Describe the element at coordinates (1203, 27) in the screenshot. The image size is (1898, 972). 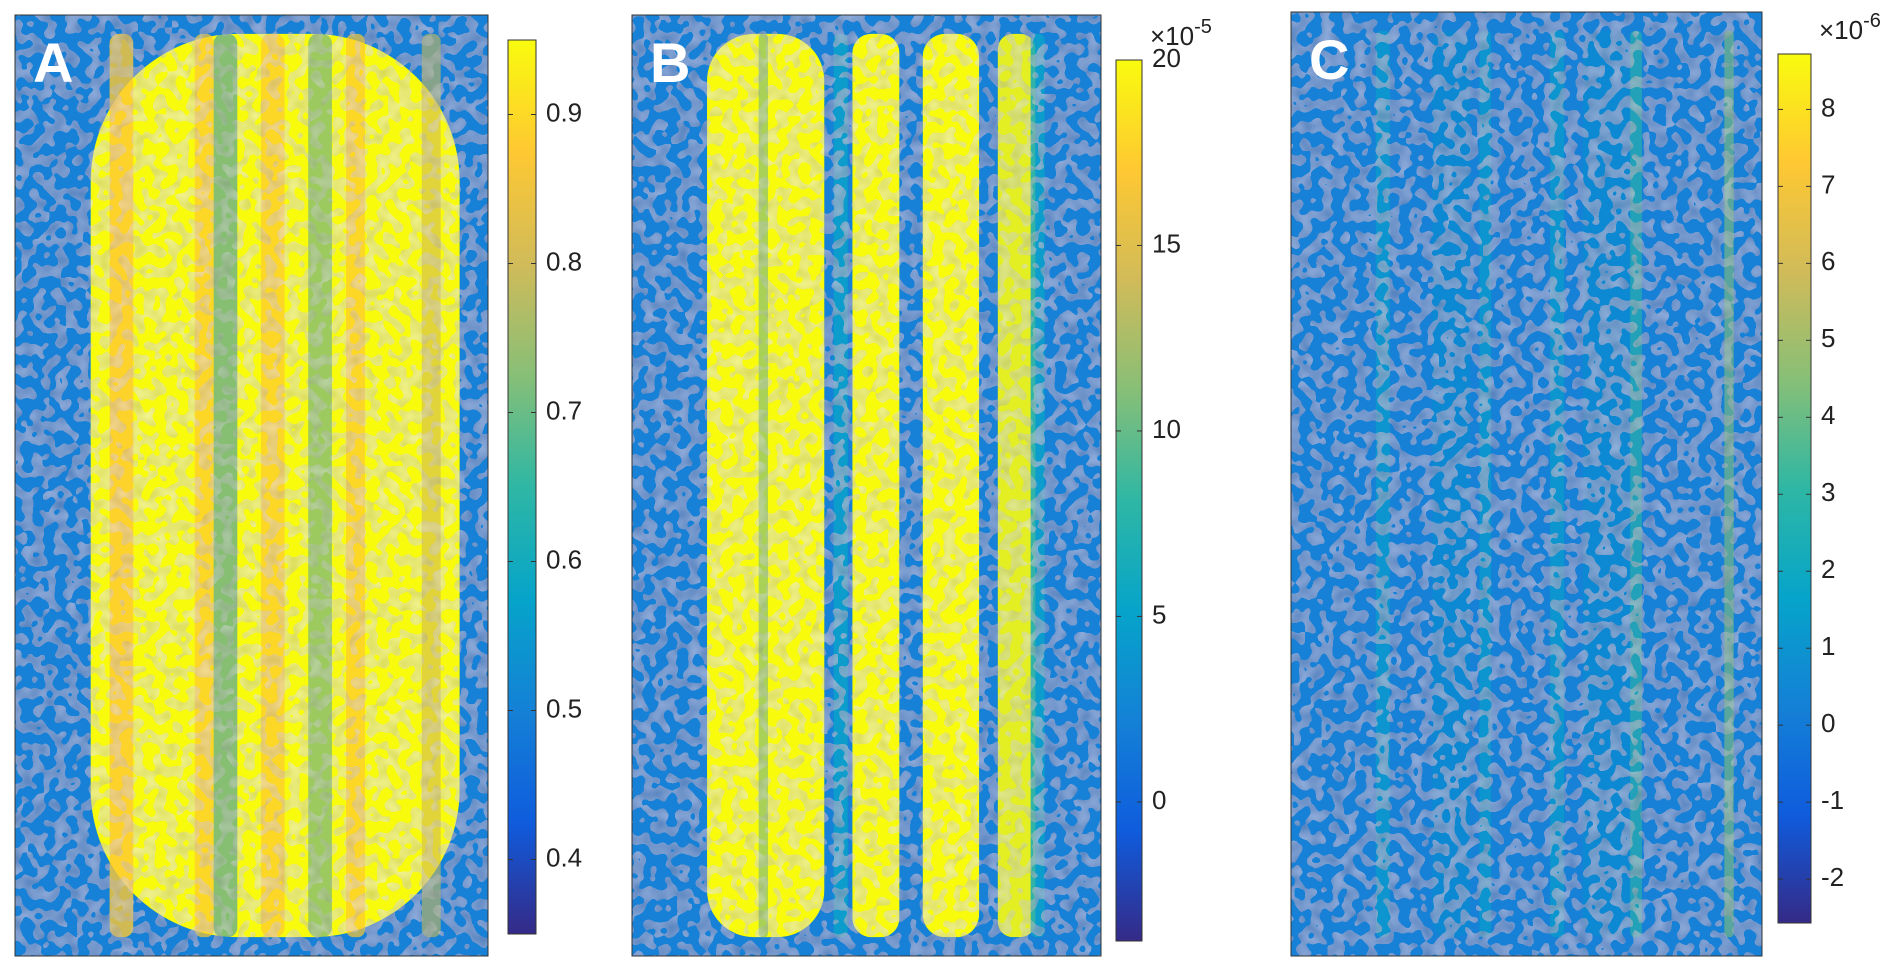
I see `exponent-power: -5` at that location.